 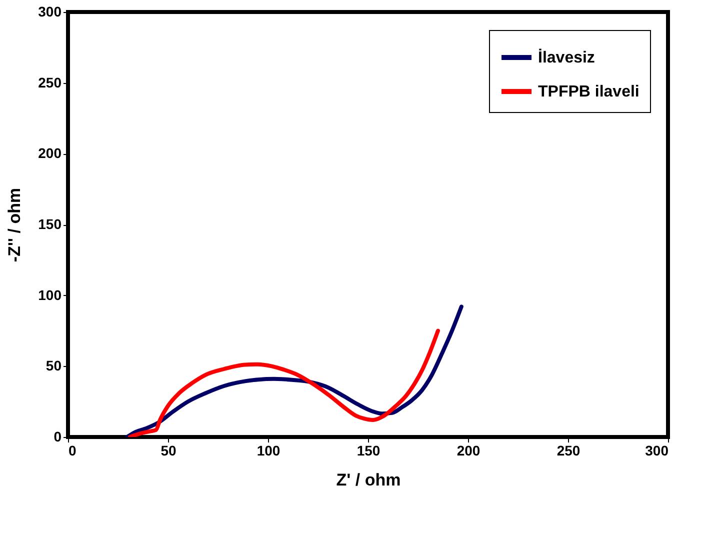 What do you see at coordinates (368, 450) in the screenshot?
I see `x-tick-label: 150` at bounding box center [368, 450].